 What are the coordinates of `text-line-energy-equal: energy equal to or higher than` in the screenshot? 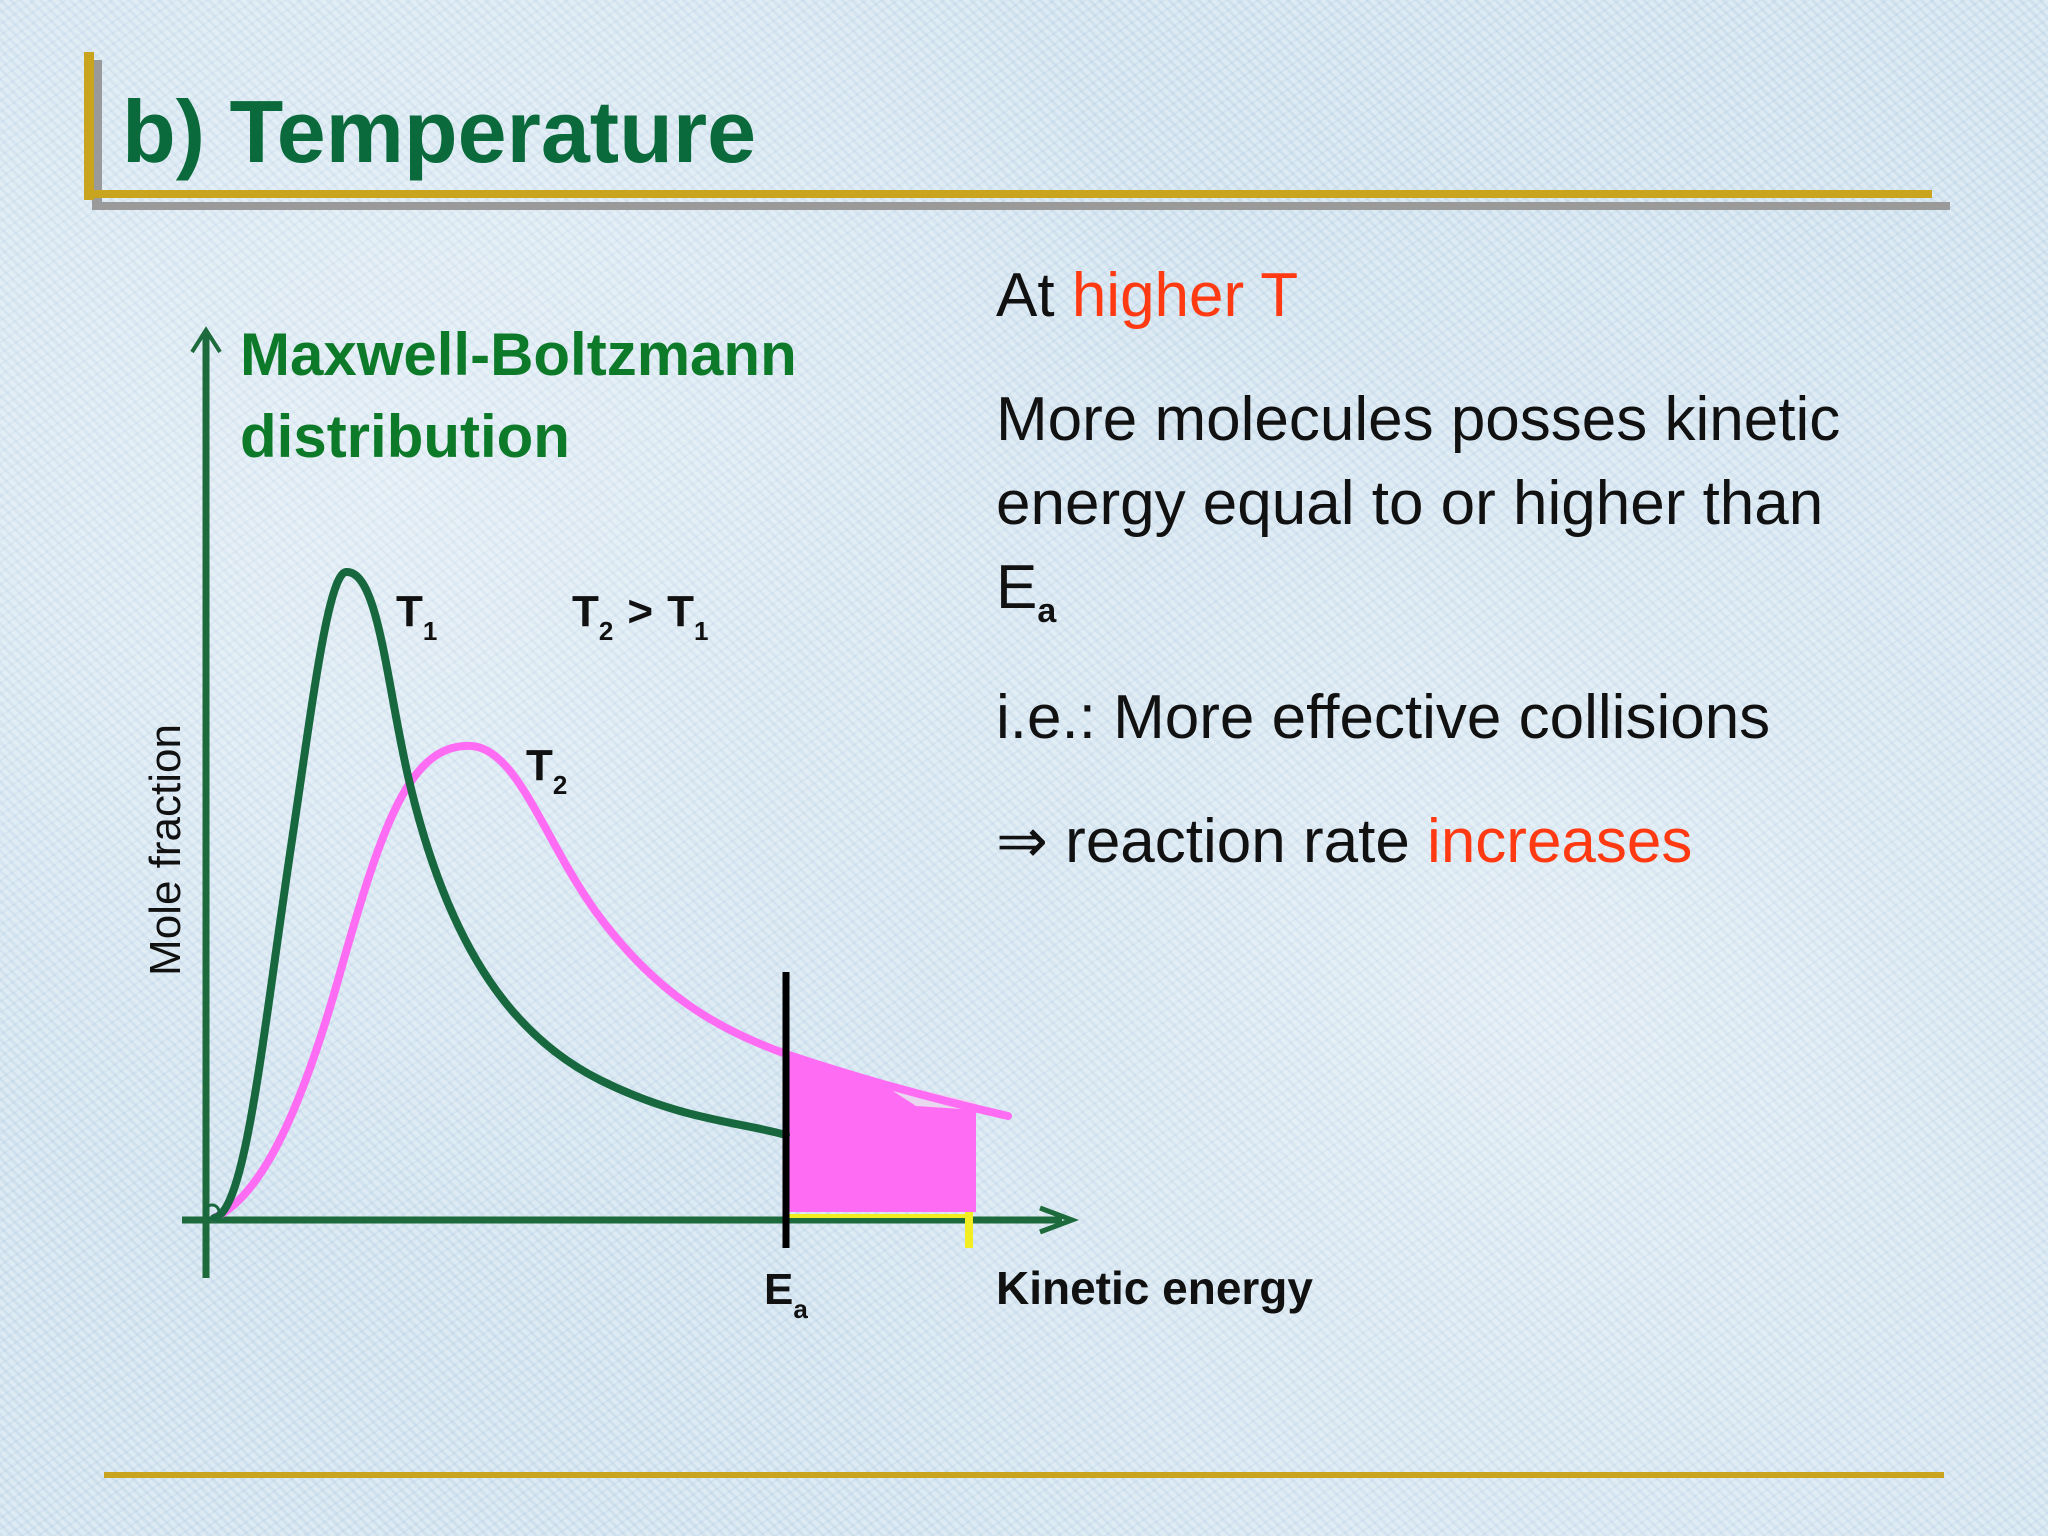 It's located at (1410, 503).